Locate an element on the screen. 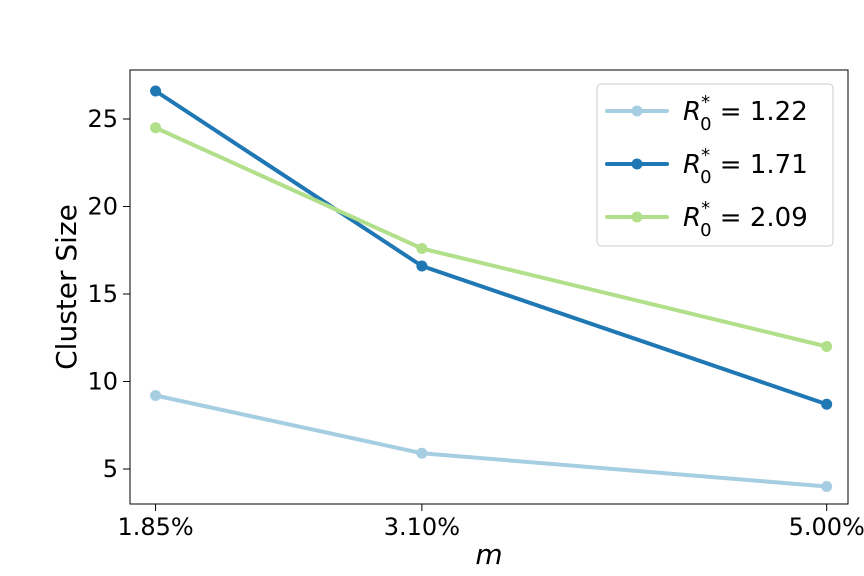  y-tick-label: 25 is located at coordinates (102, 119).